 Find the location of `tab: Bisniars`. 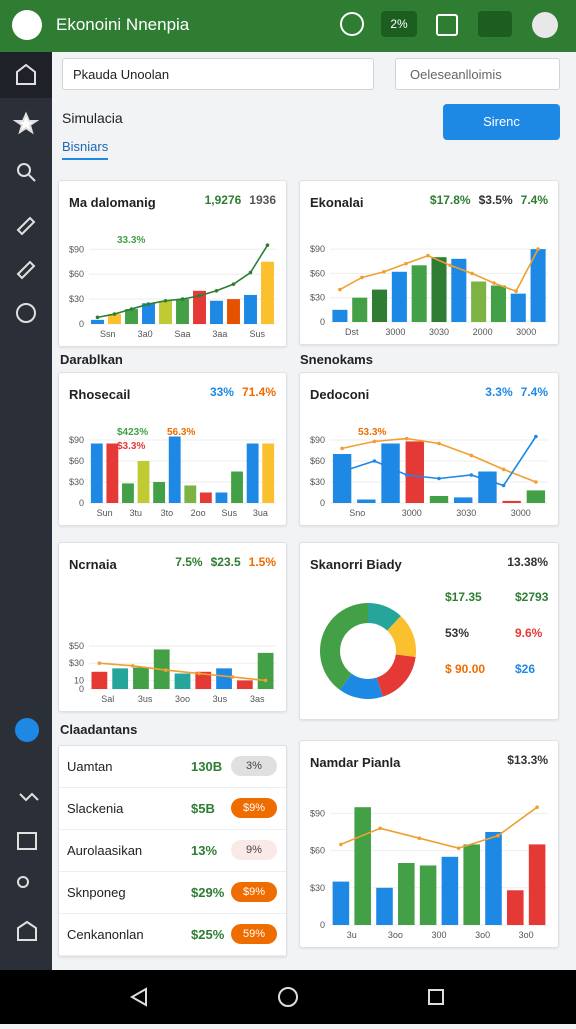

tab: Bisniars is located at coordinates (85, 149).